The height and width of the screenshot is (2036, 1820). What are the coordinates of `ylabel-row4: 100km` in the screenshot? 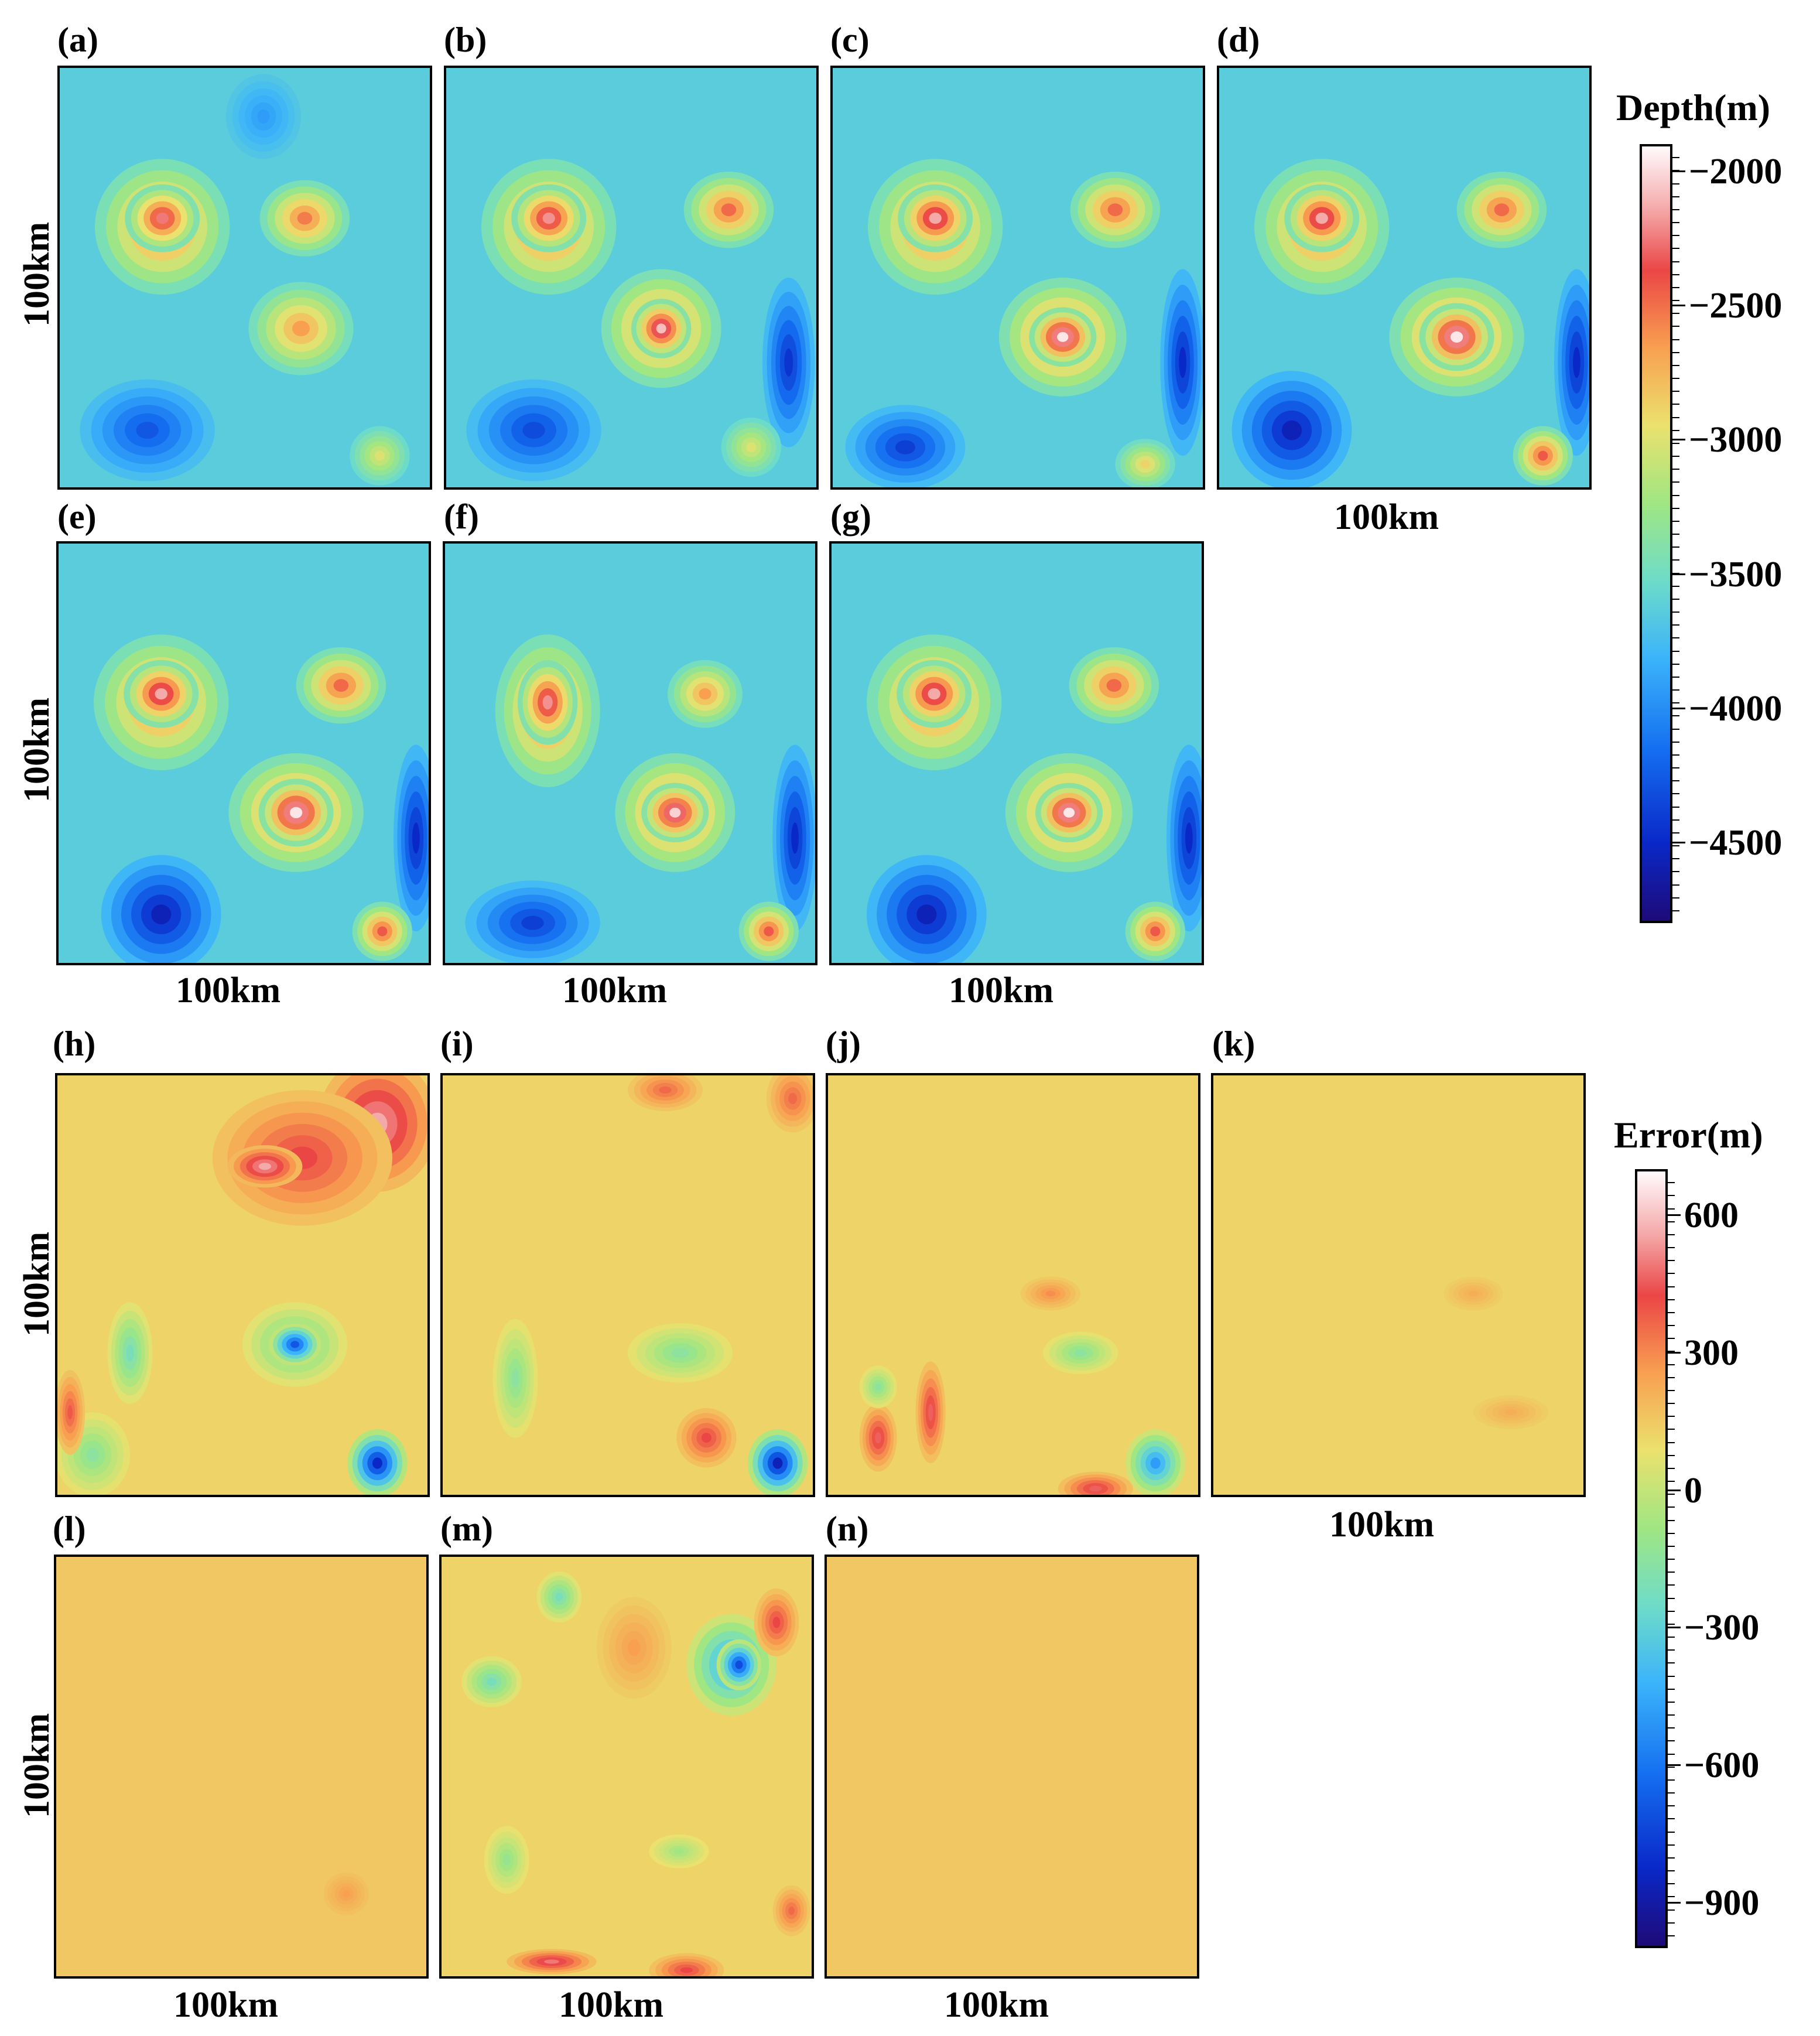 It's located at (37, 1766).